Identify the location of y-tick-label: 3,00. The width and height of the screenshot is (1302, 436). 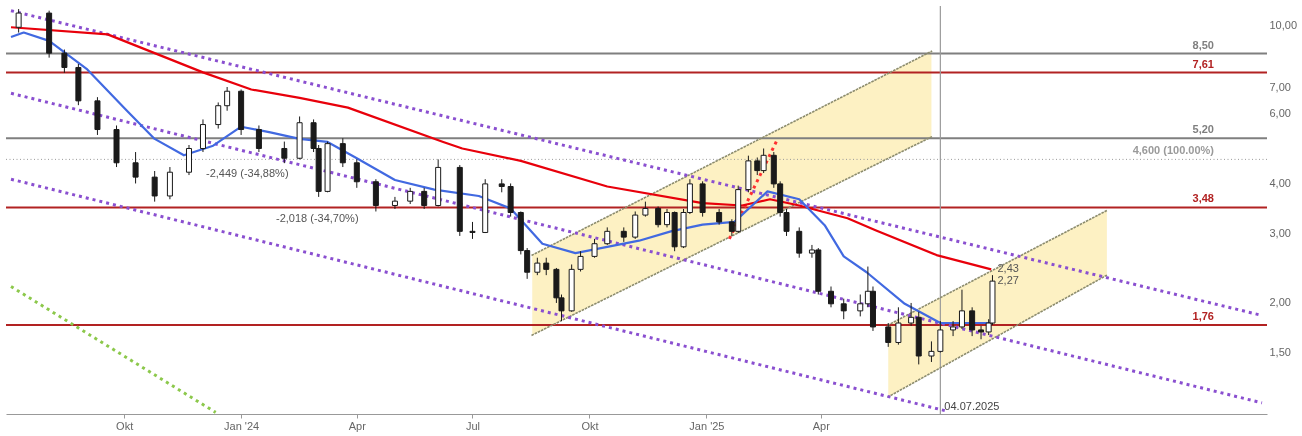
(1280, 232).